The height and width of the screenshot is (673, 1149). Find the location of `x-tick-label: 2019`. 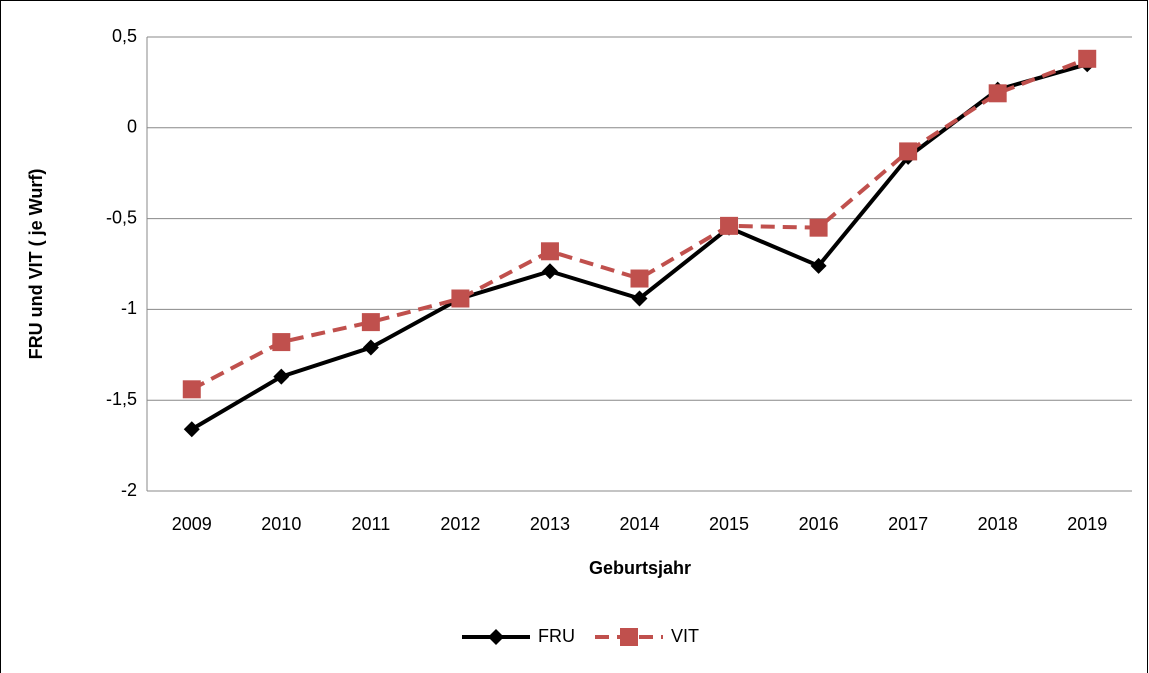

x-tick-label: 2019 is located at coordinates (1087, 524).